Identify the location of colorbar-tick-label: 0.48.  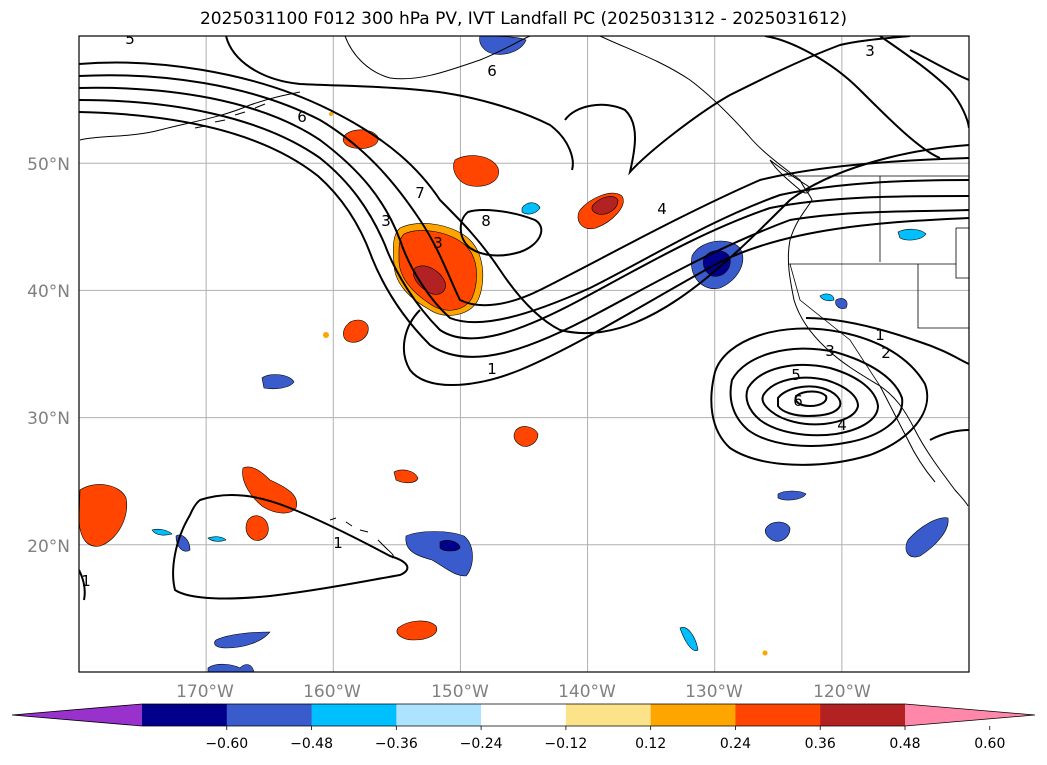
(904, 744).